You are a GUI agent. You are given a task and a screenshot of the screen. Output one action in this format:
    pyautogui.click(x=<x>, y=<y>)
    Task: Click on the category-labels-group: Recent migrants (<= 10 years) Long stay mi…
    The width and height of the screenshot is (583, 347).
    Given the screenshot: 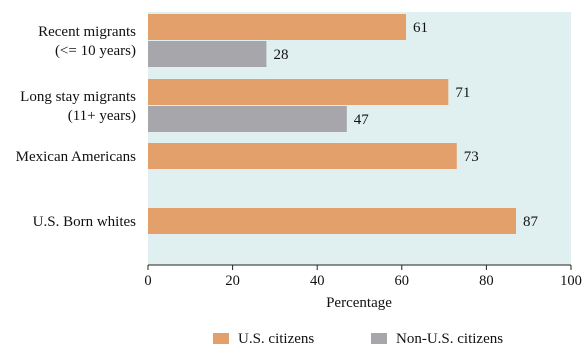 What is the action you would take?
    pyautogui.click(x=76, y=127)
    